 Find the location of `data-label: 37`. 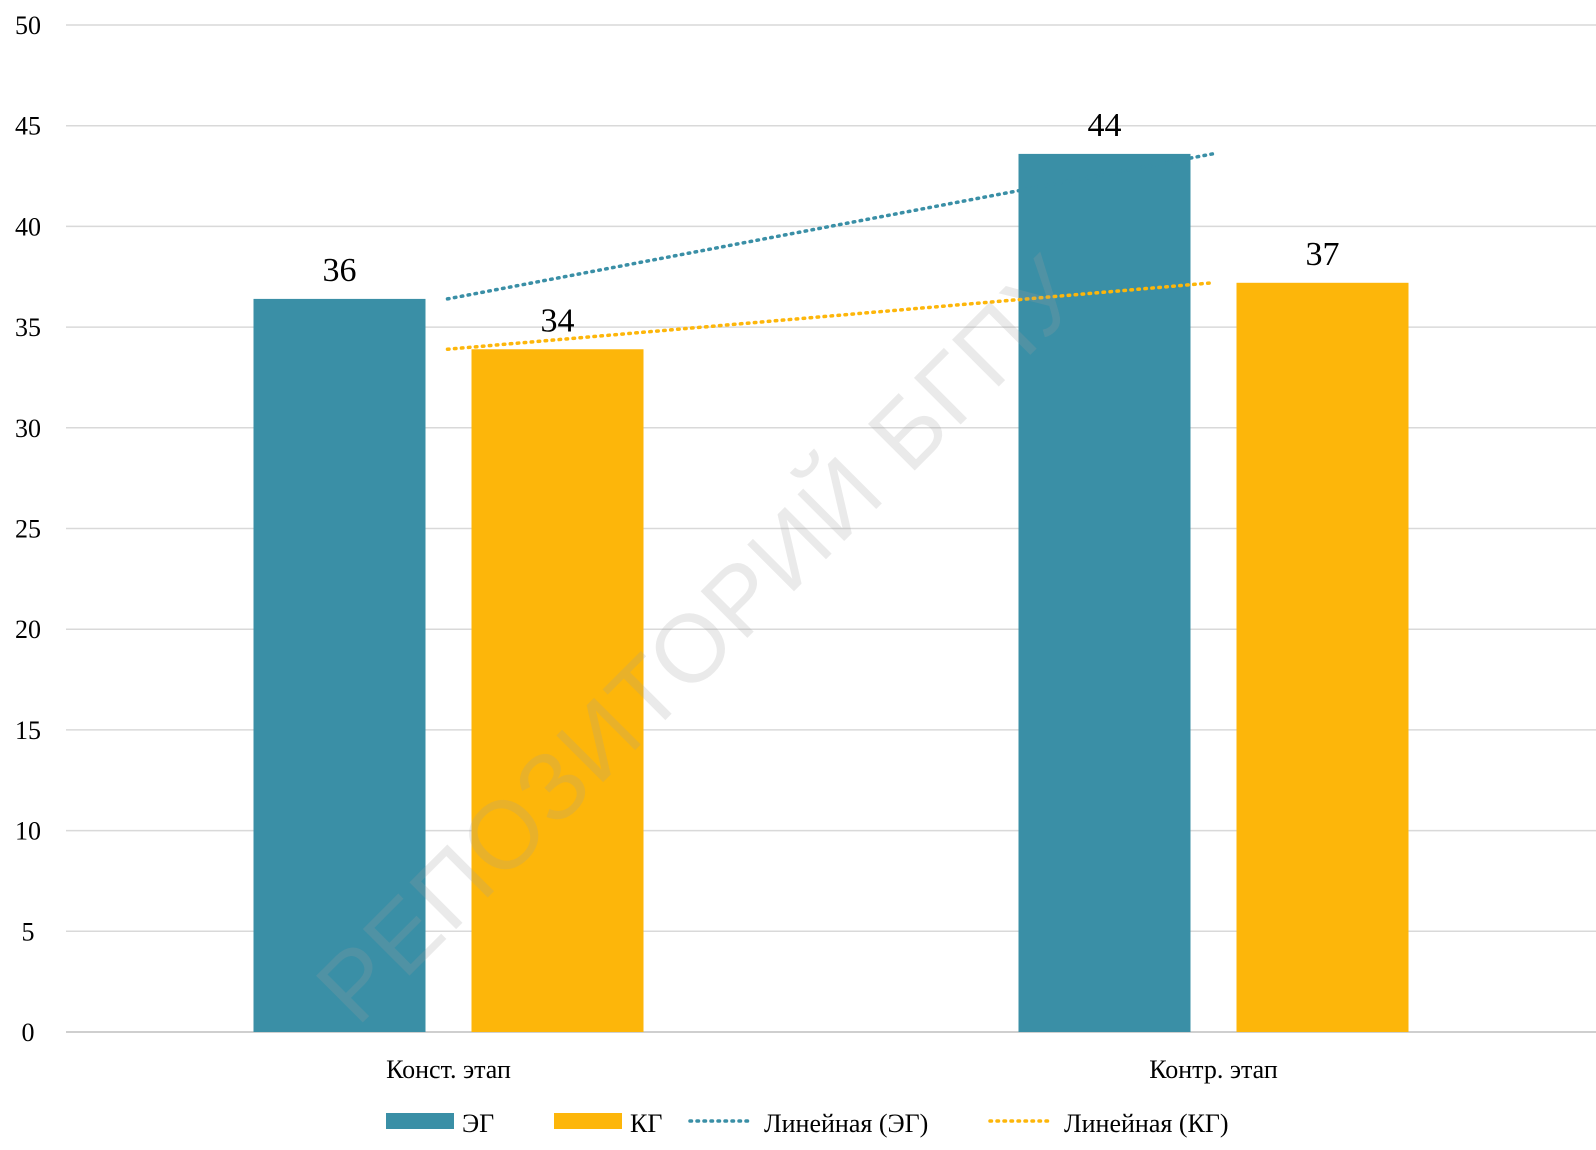

data-label: 37 is located at coordinates (1323, 254).